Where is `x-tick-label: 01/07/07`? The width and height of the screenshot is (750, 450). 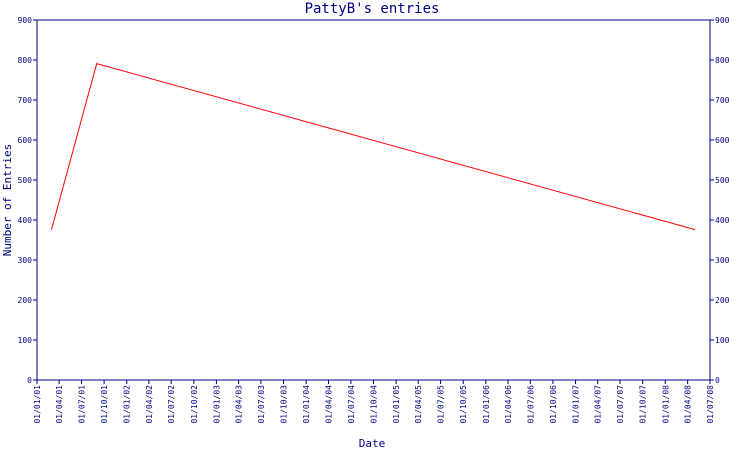
x-tick-label: 01/07/07 is located at coordinates (620, 404).